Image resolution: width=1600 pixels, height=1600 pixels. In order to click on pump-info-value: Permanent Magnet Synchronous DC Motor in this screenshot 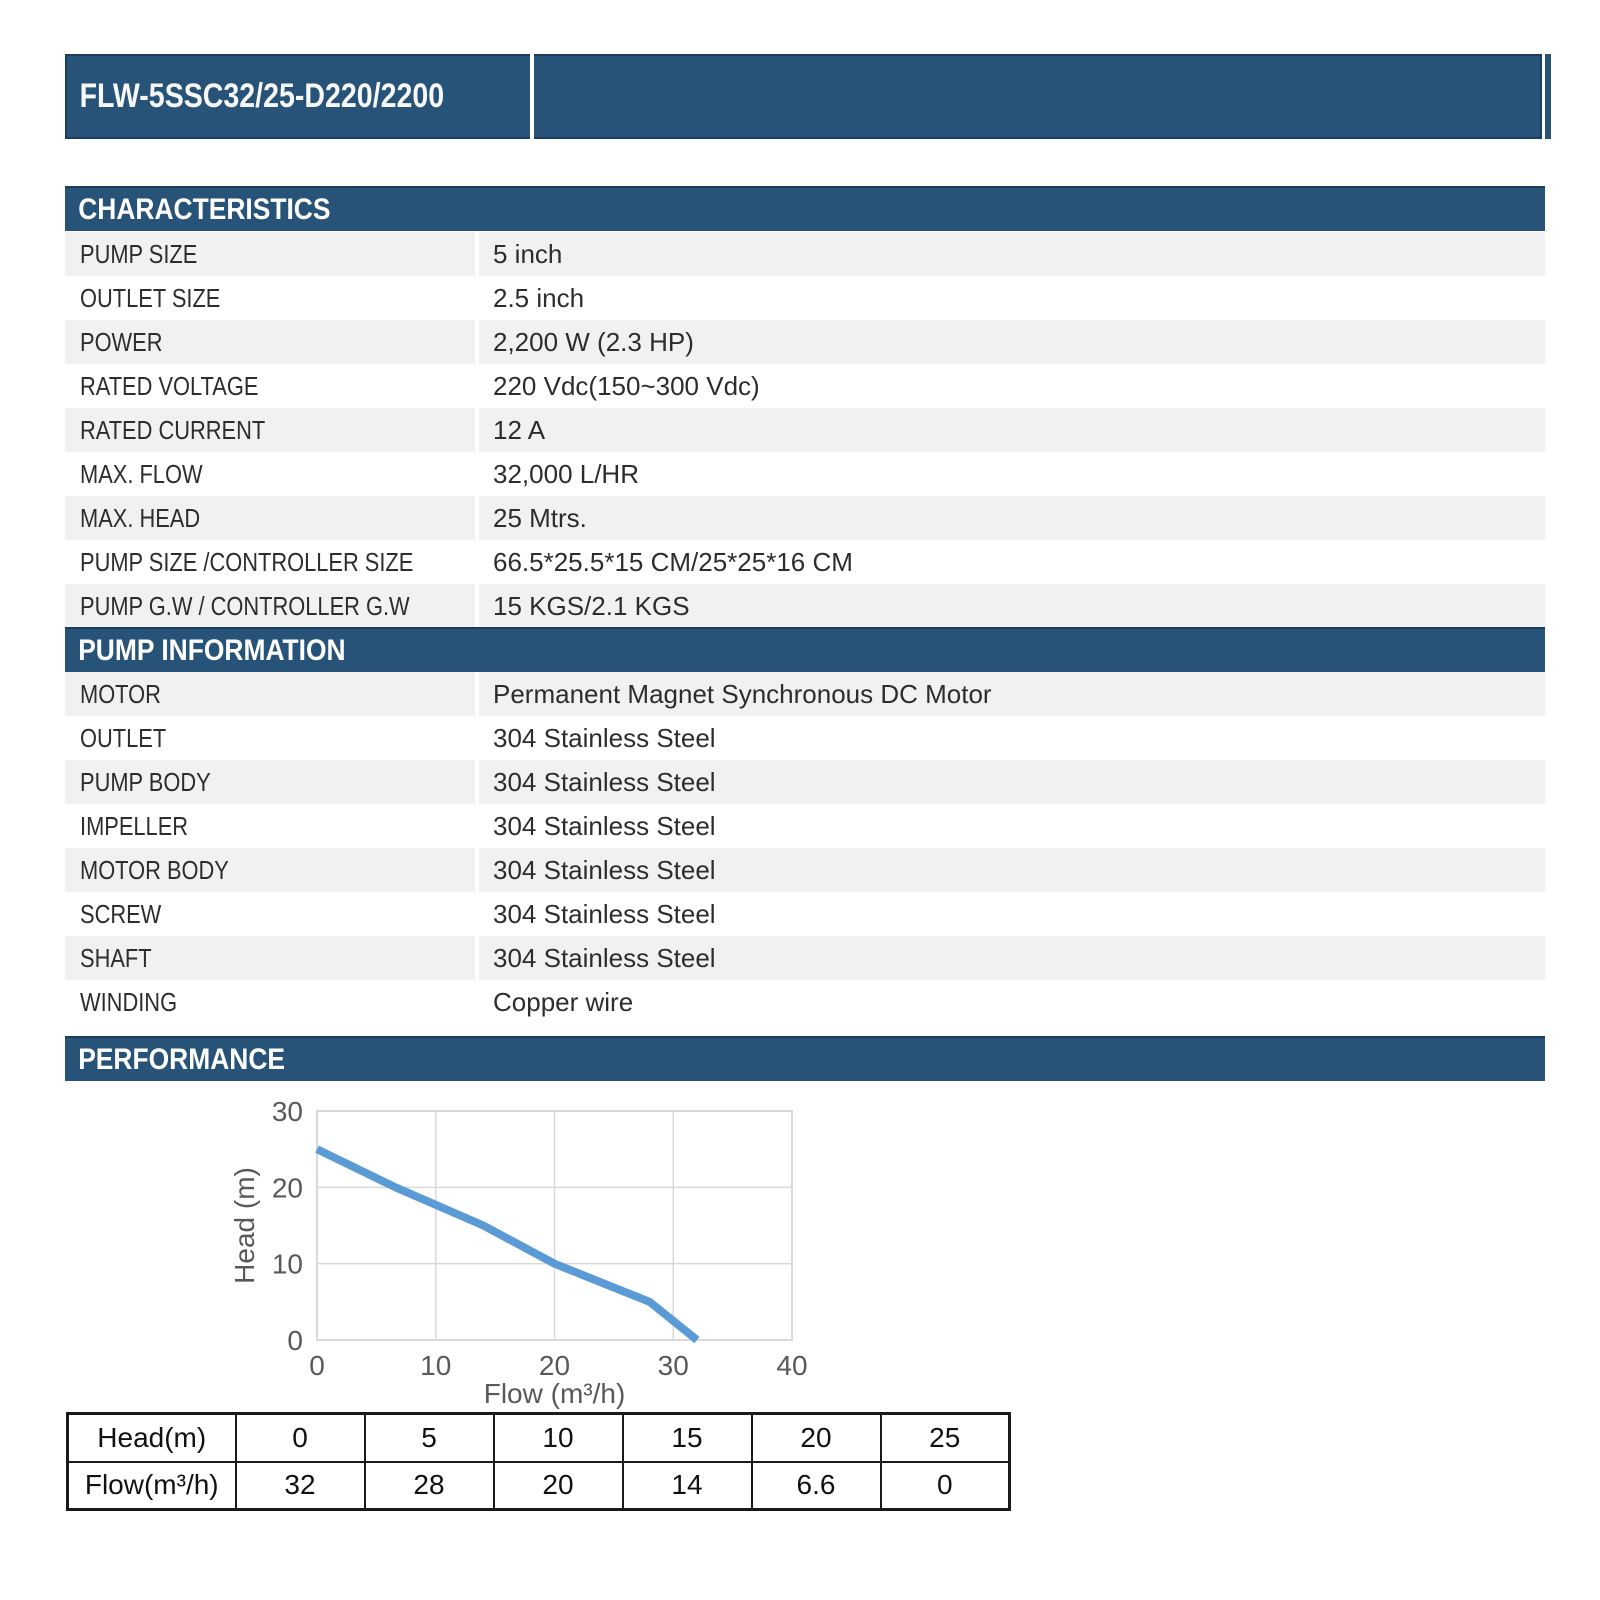, I will do `click(1012, 694)`.